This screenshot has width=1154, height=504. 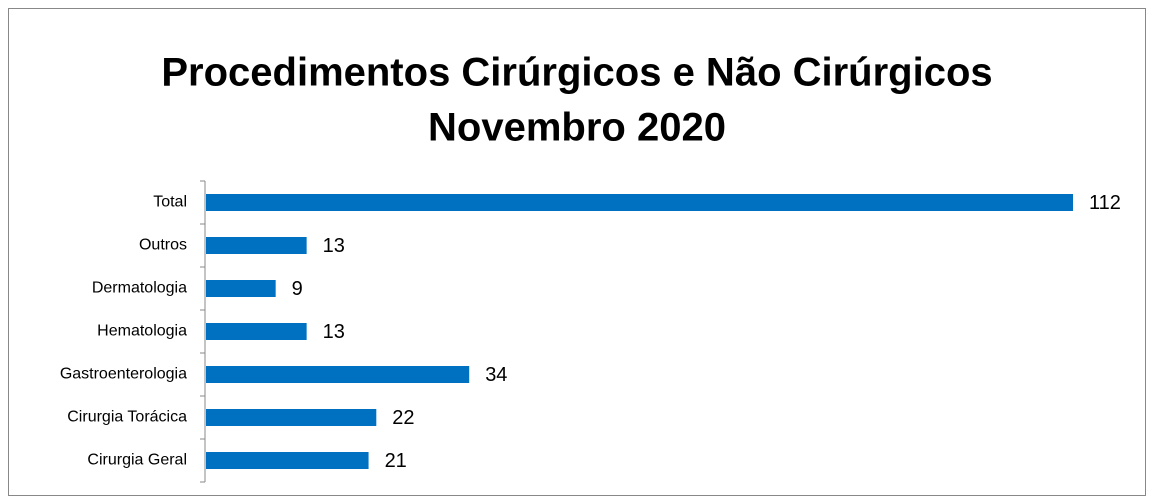 What do you see at coordinates (137, 460) in the screenshot?
I see `category-label: Cirurgia Geral` at bounding box center [137, 460].